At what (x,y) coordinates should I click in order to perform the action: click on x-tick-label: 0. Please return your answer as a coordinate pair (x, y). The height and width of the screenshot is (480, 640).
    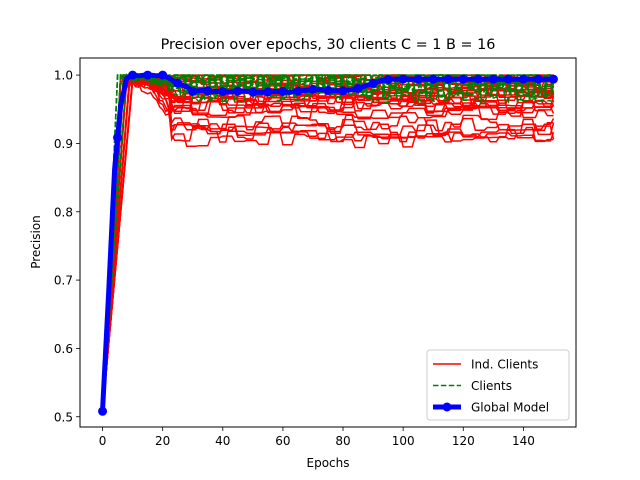
    Looking at the image, I should click on (103, 441).